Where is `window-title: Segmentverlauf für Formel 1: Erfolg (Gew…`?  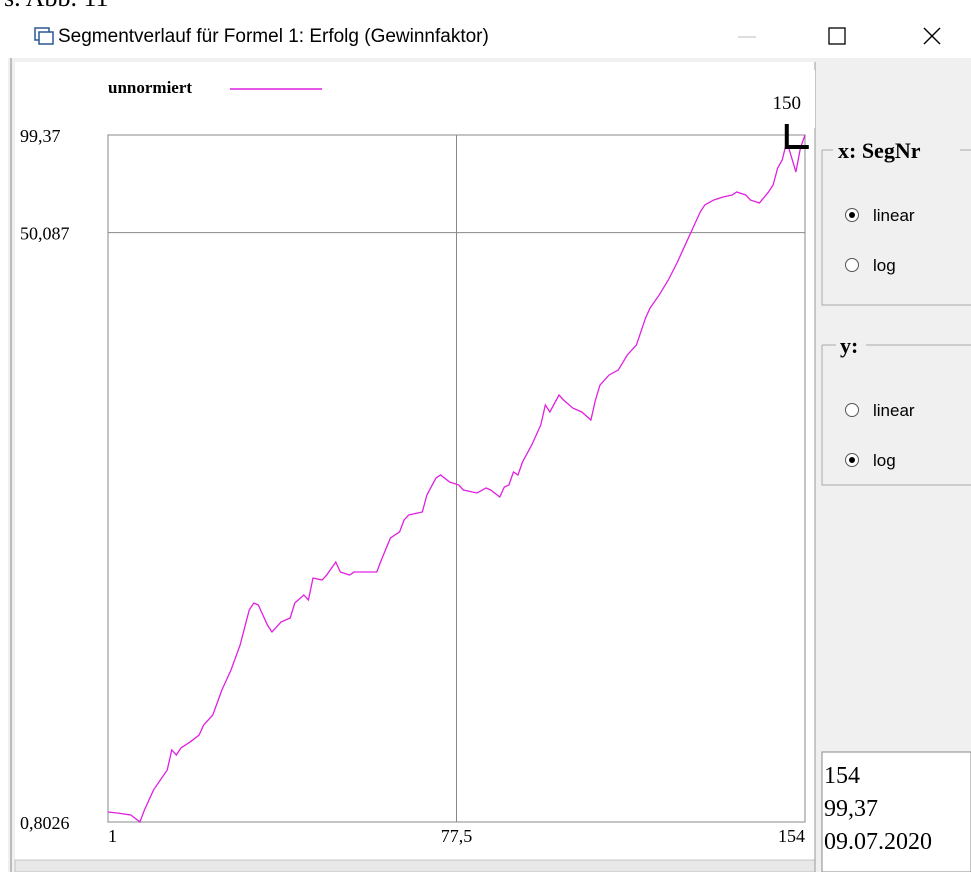 window-title: Segmentverlauf für Formel 1: Erfolg (Gew… is located at coordinates (273, 36).